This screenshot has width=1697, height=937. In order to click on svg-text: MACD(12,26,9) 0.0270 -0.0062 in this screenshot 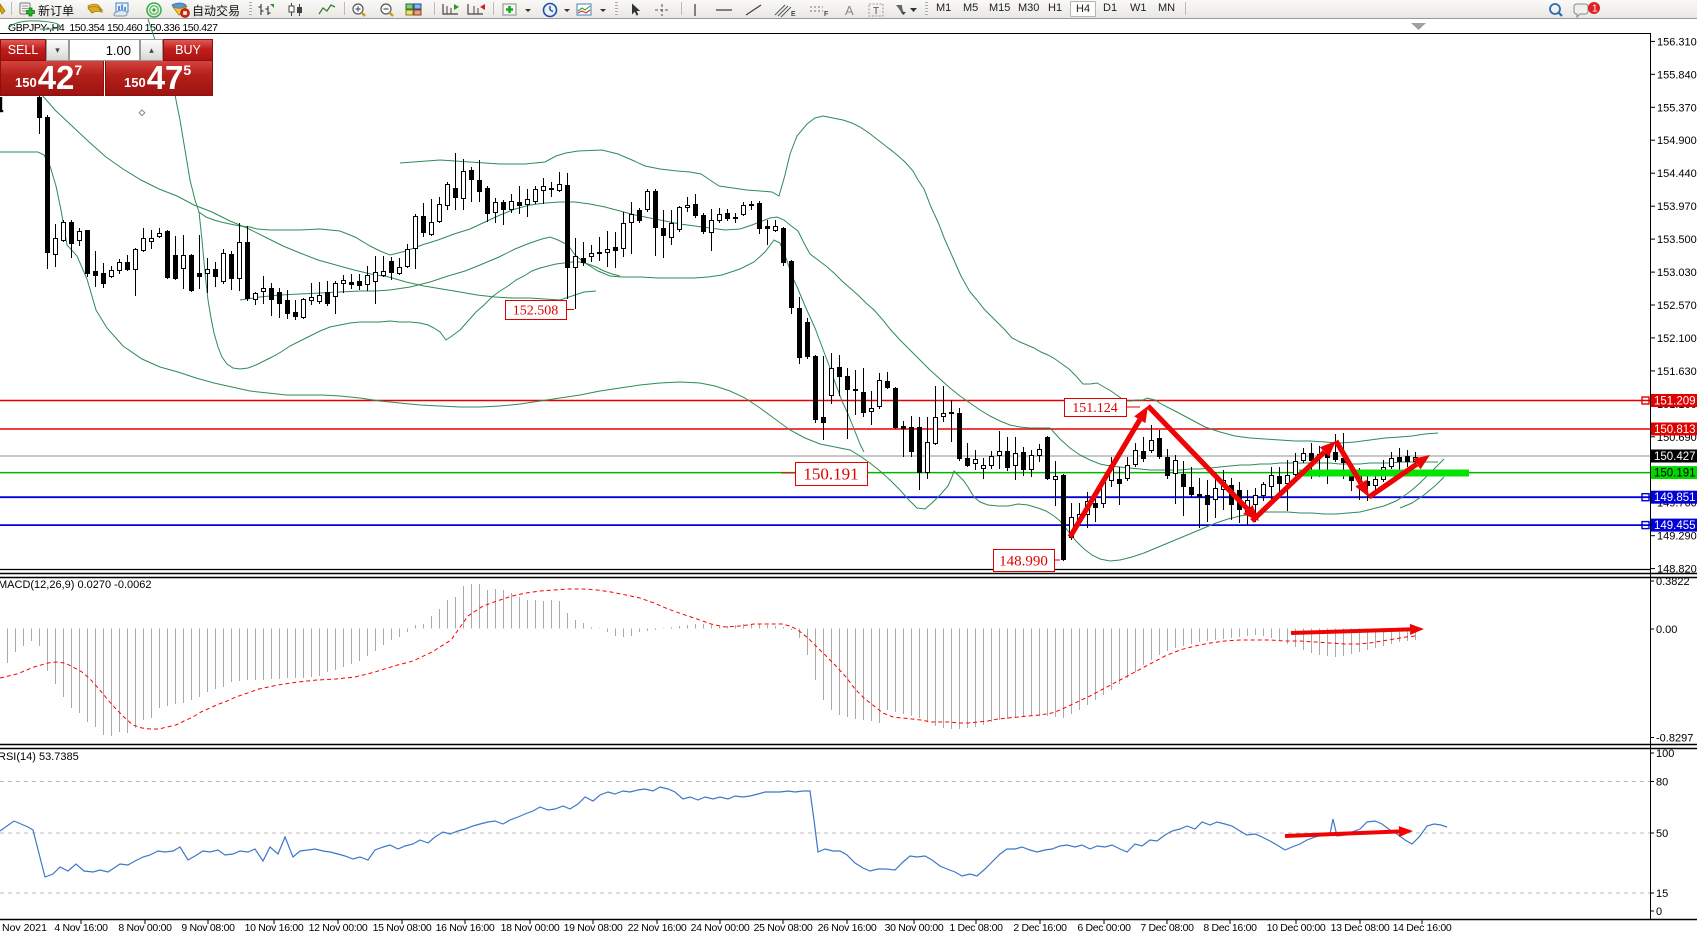, I will do `click(75, 585)`.